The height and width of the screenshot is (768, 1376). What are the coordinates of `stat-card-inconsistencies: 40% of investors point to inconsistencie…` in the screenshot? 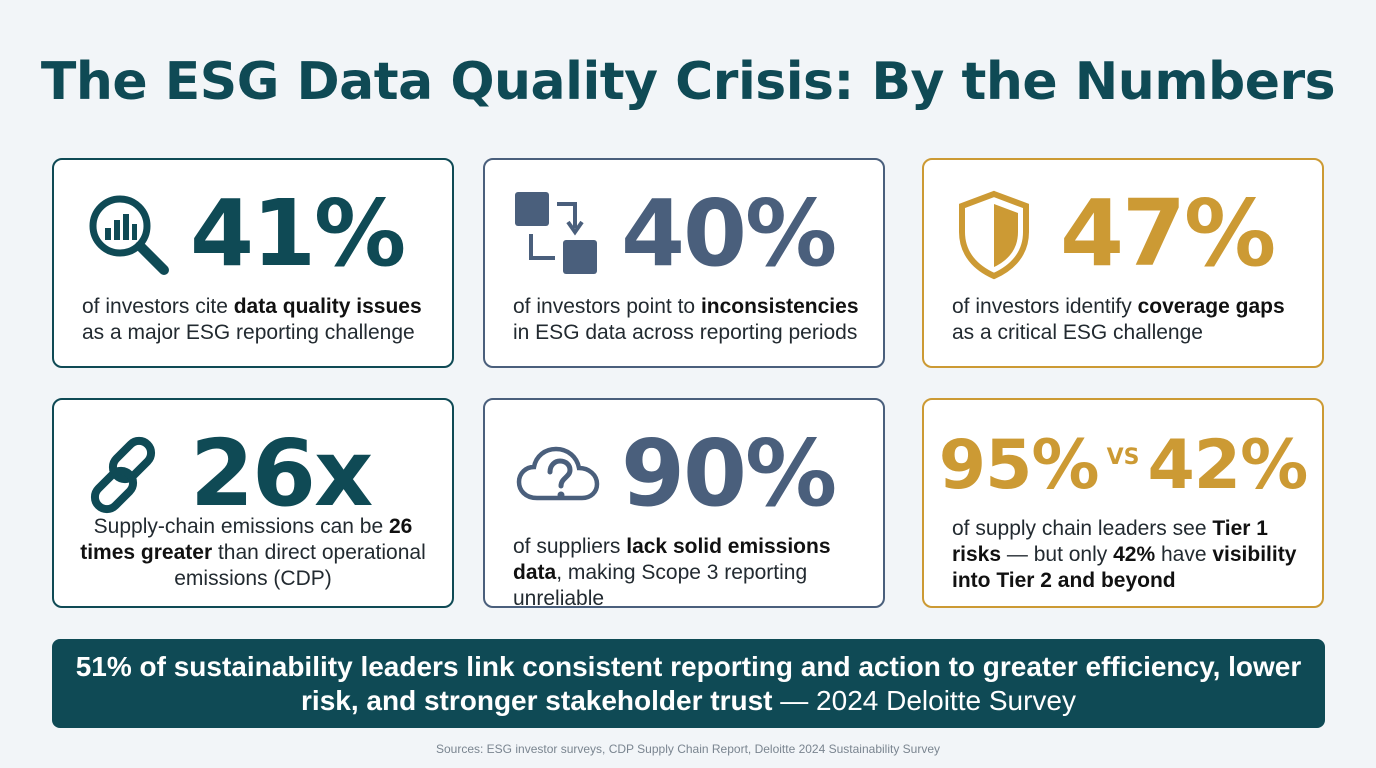 It's located at (684, 263).